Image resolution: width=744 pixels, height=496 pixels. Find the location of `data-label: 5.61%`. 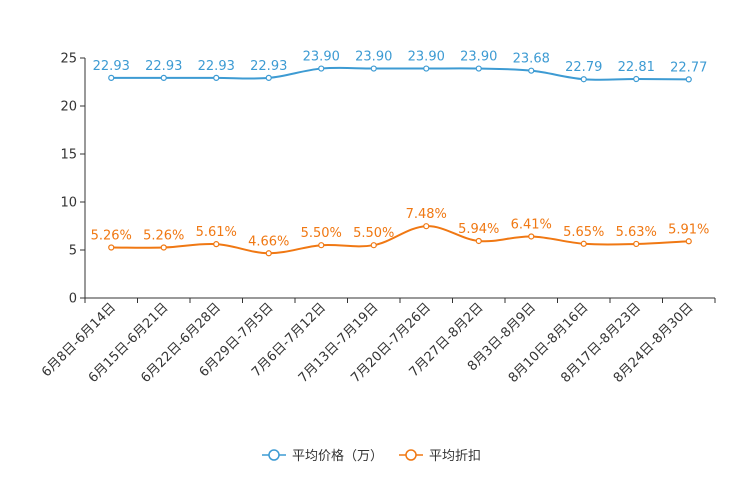

data-label: 5.61% is located at coordinates (216, 232).